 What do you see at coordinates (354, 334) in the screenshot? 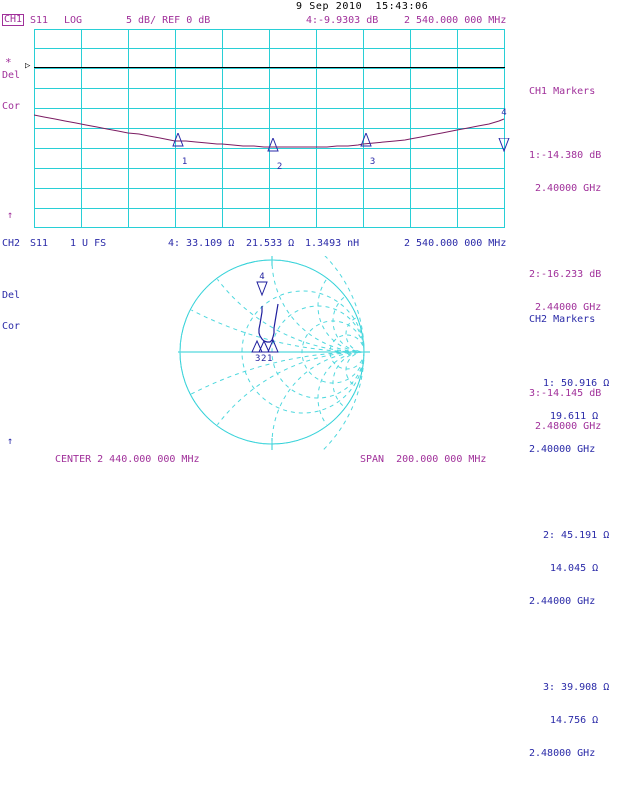
I see `smith-x-arc-p5` at bounding box center [354, 334].